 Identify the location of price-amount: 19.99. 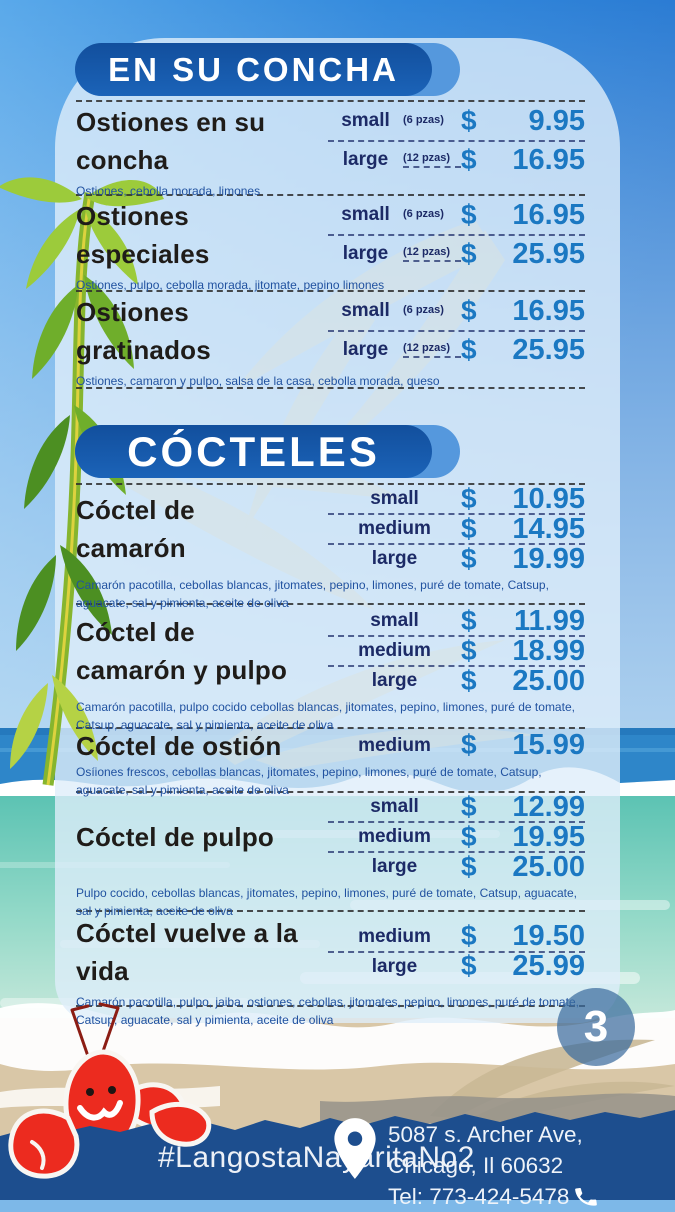
(548, 558).